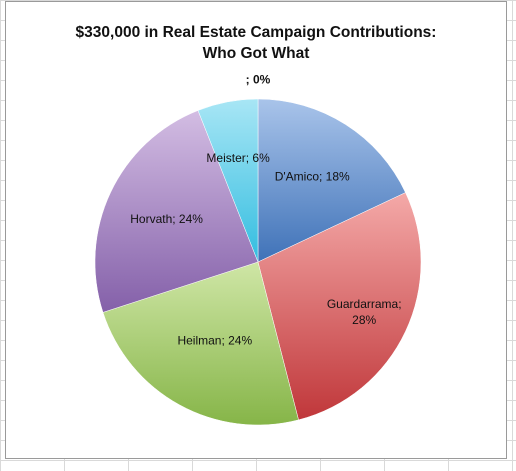  I want to click on pie-slice-d-amico, so click(331, 180).